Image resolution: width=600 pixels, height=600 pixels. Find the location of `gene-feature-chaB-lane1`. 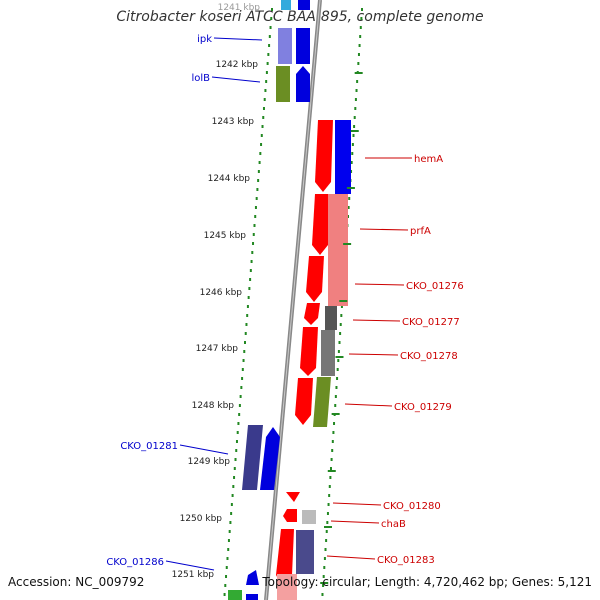

gene-feature-chaB-lane1 is located at coordinates (290, 515).